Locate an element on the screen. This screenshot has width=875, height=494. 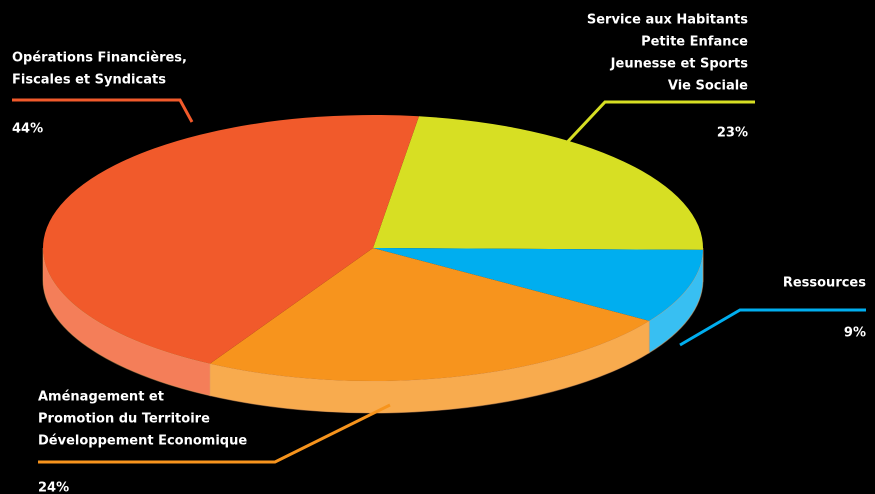
slice-label: Fiscales et Syndicats is located at coordinates (89, 80).